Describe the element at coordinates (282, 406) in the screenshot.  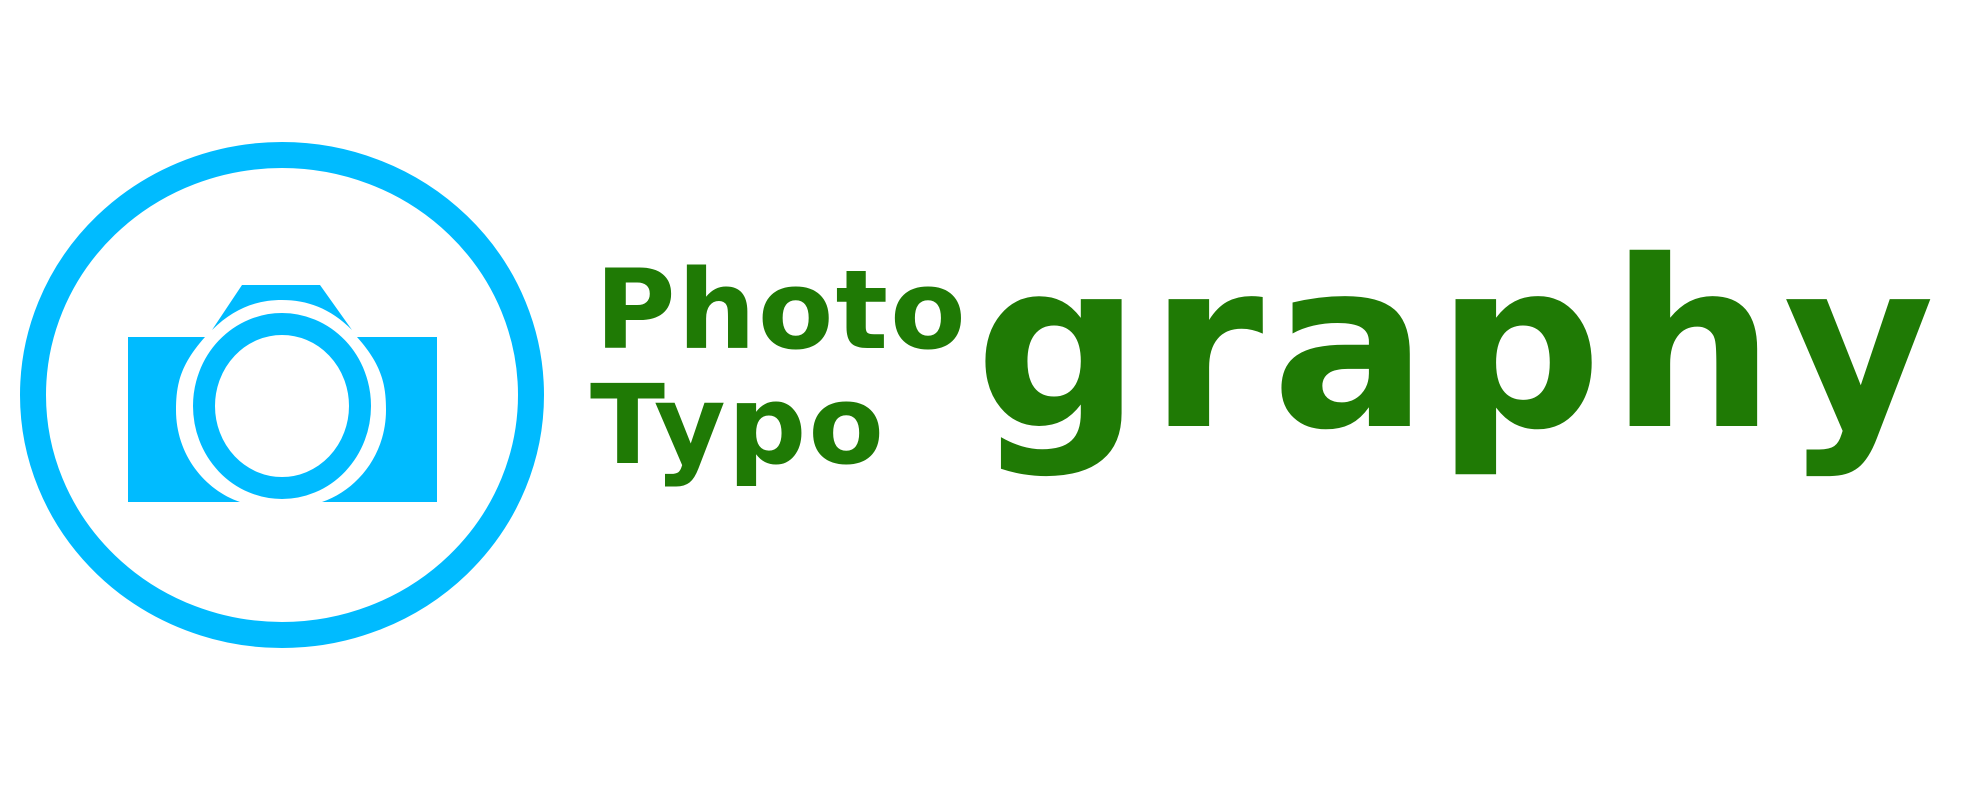
I see `camera-lens-ring` at that location.